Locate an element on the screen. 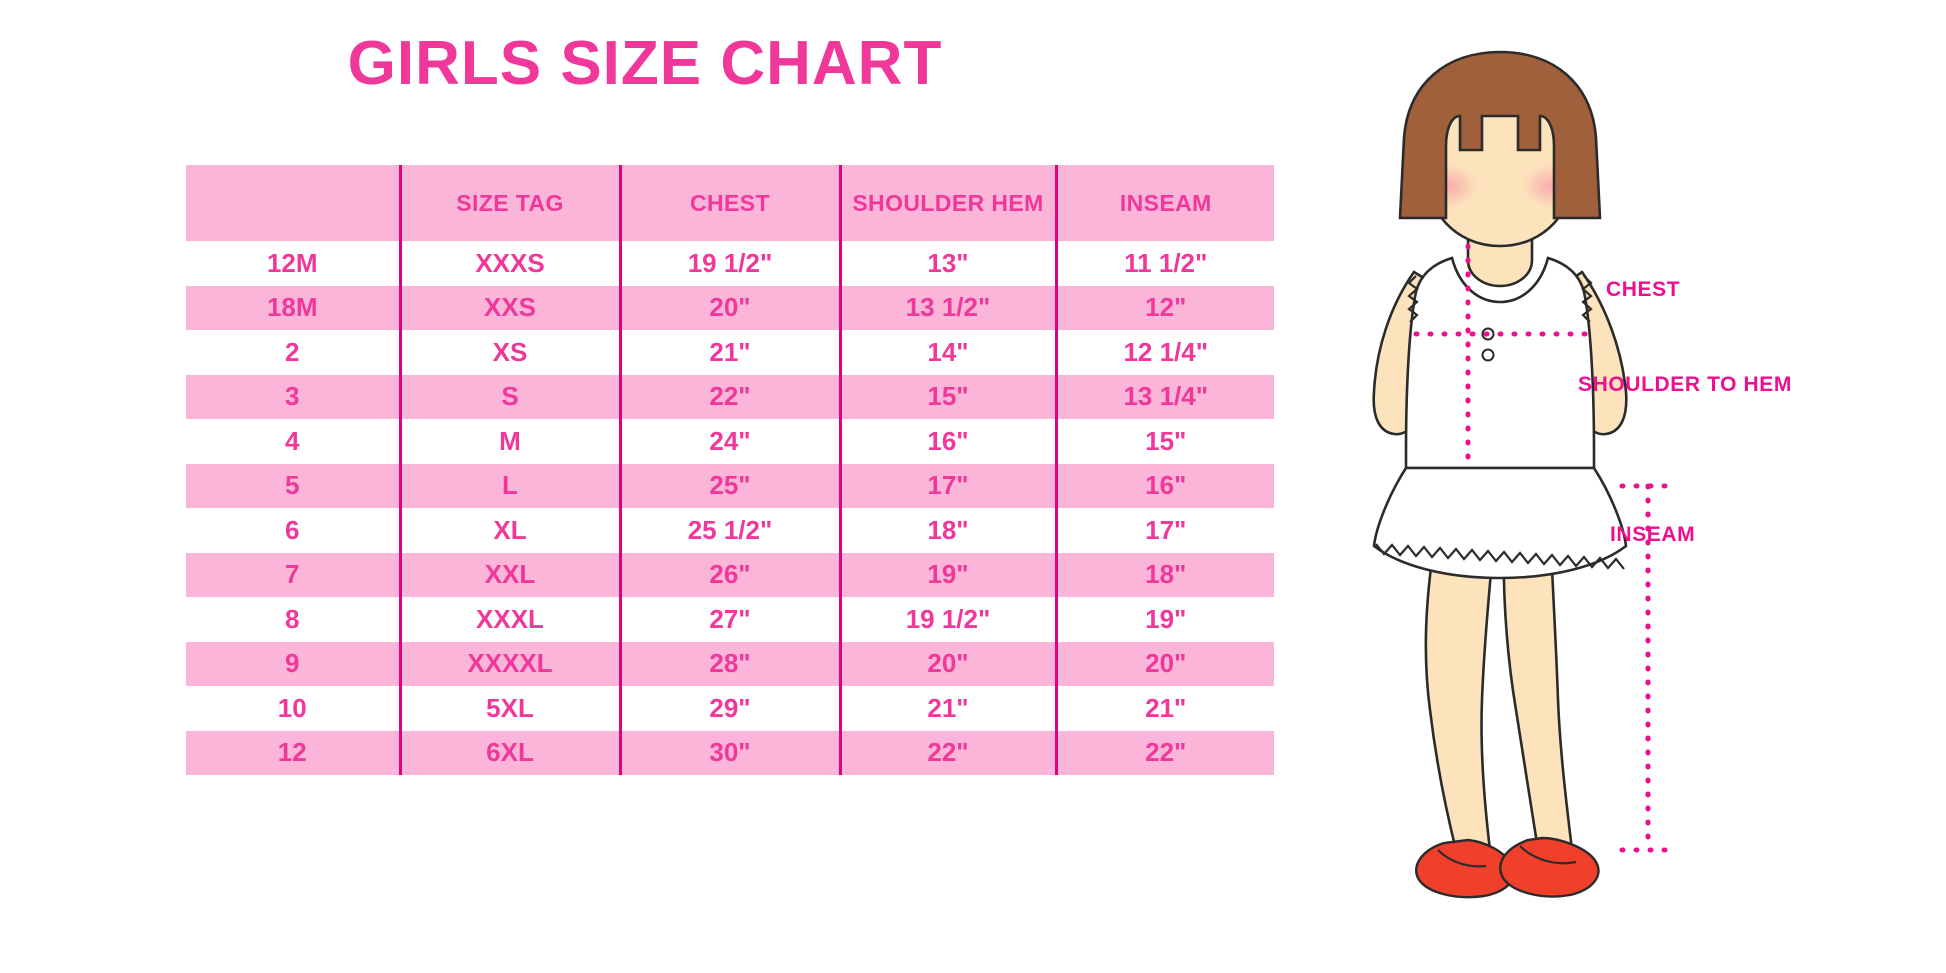  cell-size-tag: XXXS is located at coordinates (509, 263).